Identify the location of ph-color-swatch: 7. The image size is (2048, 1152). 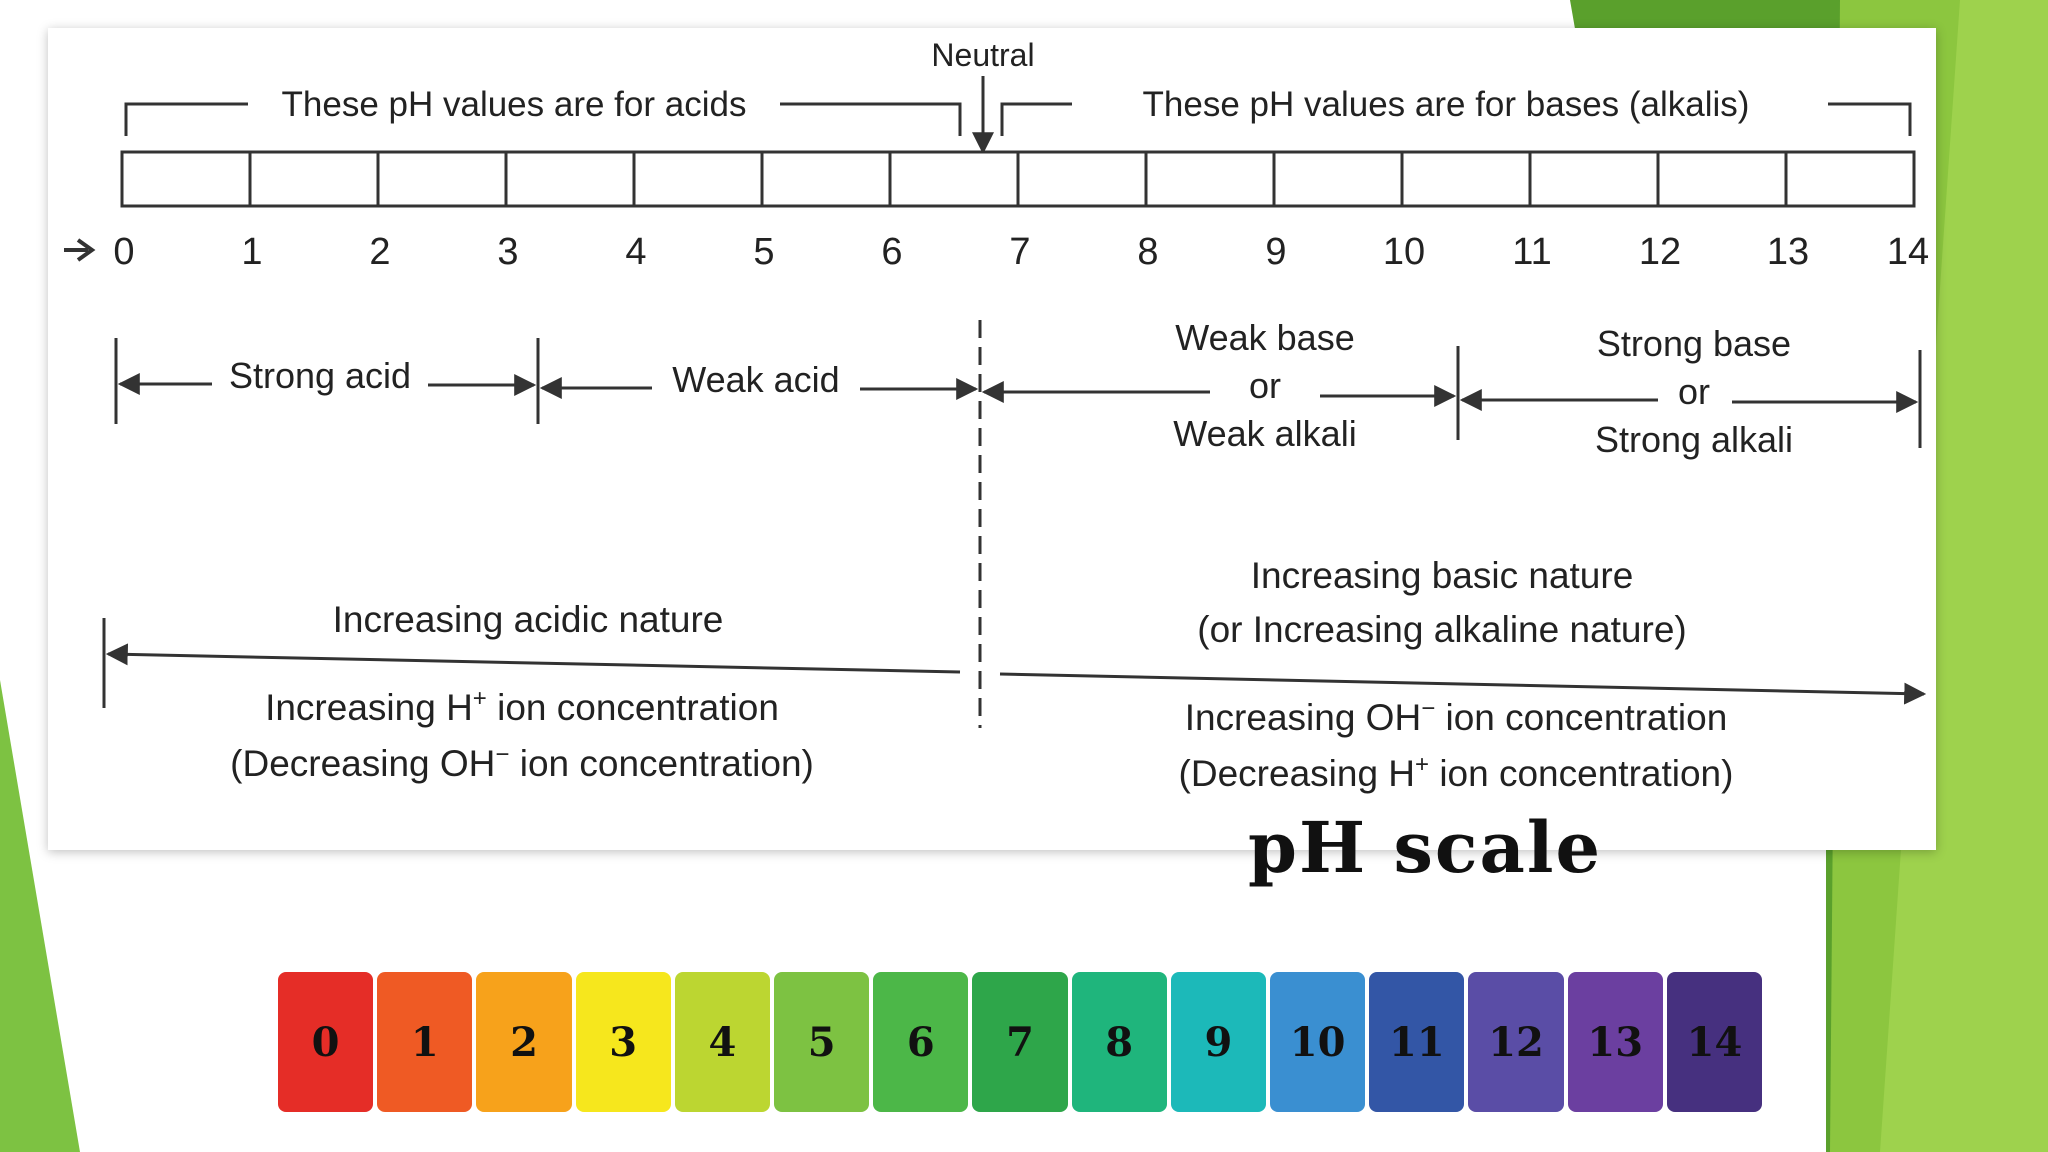
(1020, 1042).